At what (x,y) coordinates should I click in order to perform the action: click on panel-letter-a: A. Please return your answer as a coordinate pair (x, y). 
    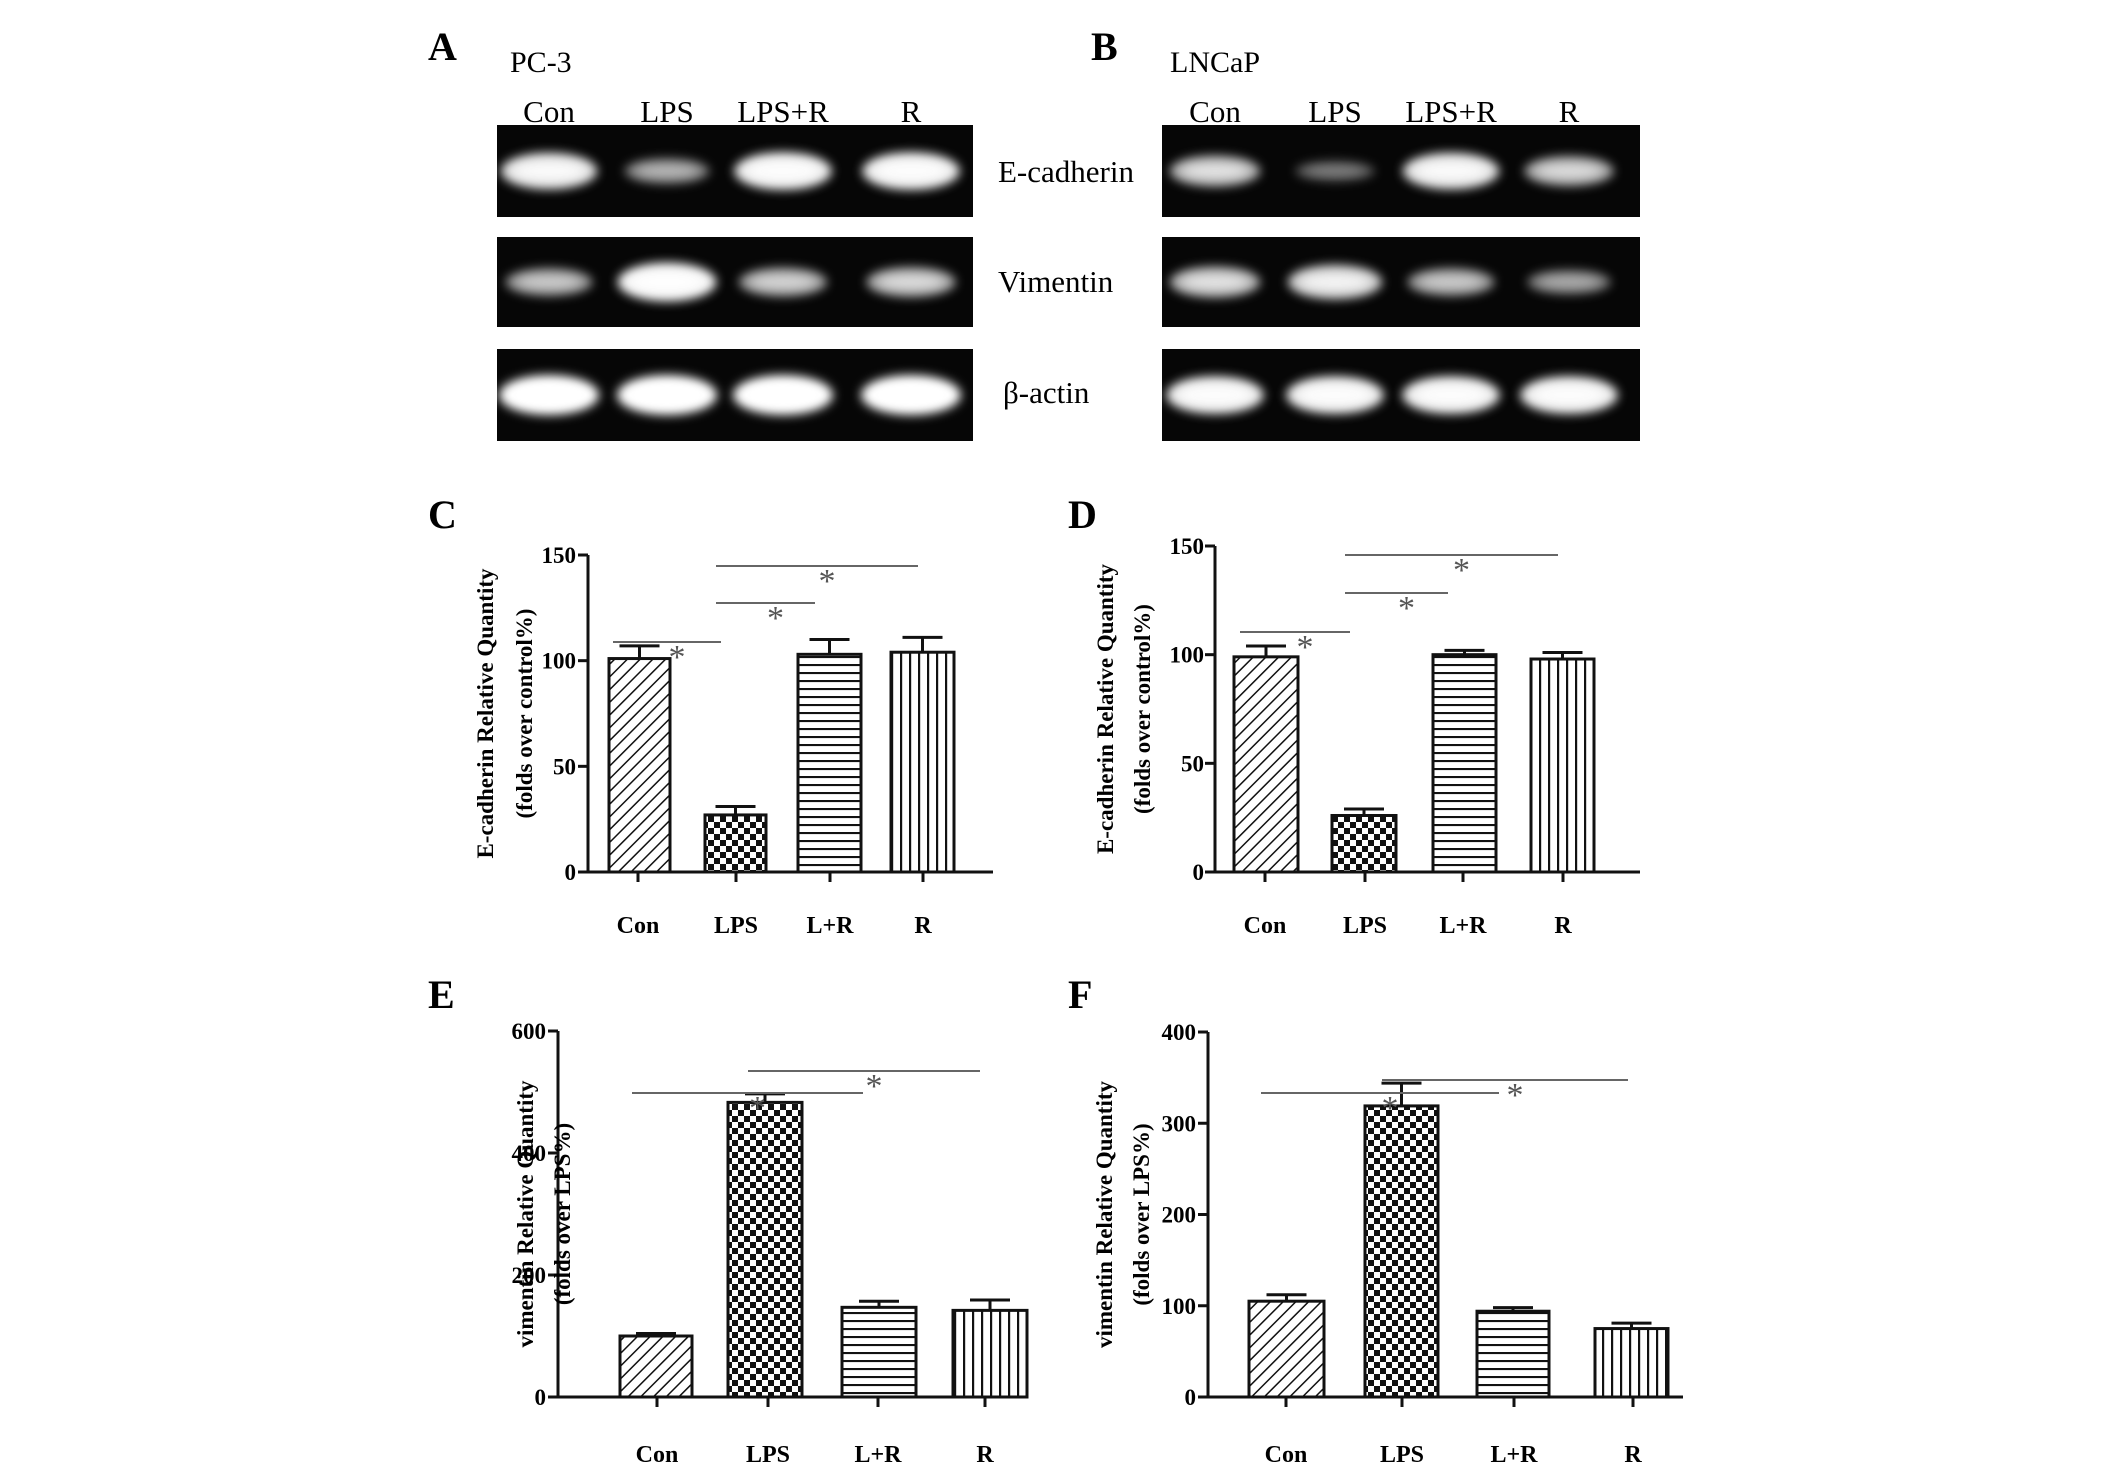
    Looking at the image, I should click on (442, 46).